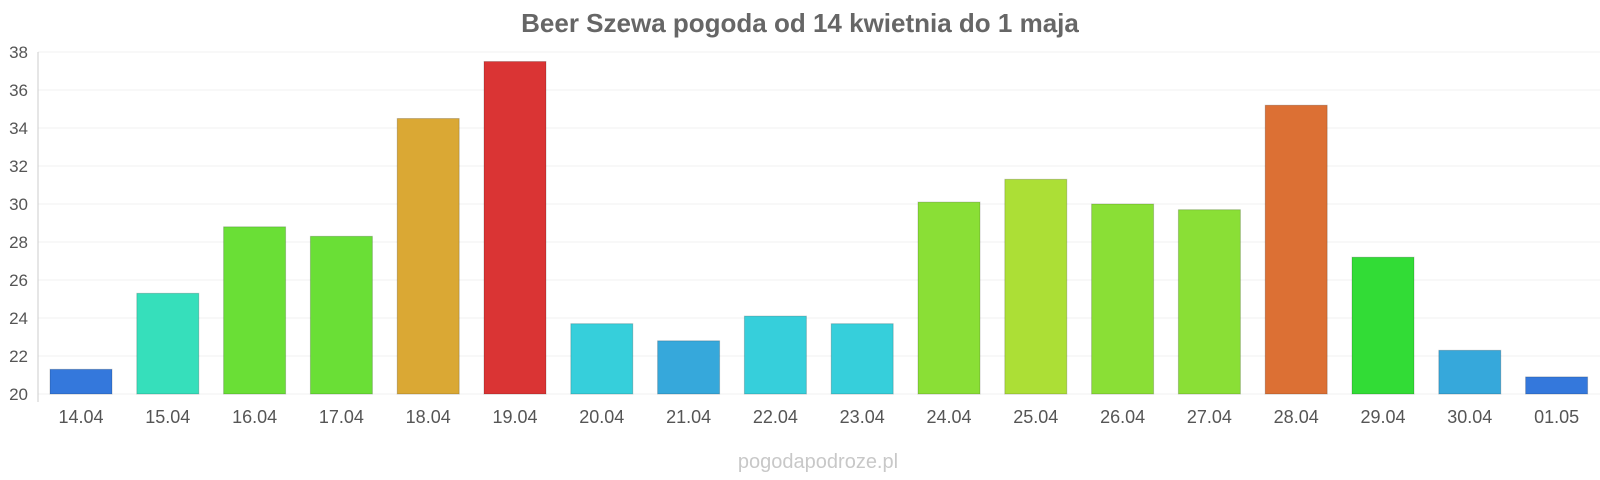  What do you see at coordinates (1123, 299) in the screenshot?
I see `bar-26.04` at bounding box center [1123, 299].